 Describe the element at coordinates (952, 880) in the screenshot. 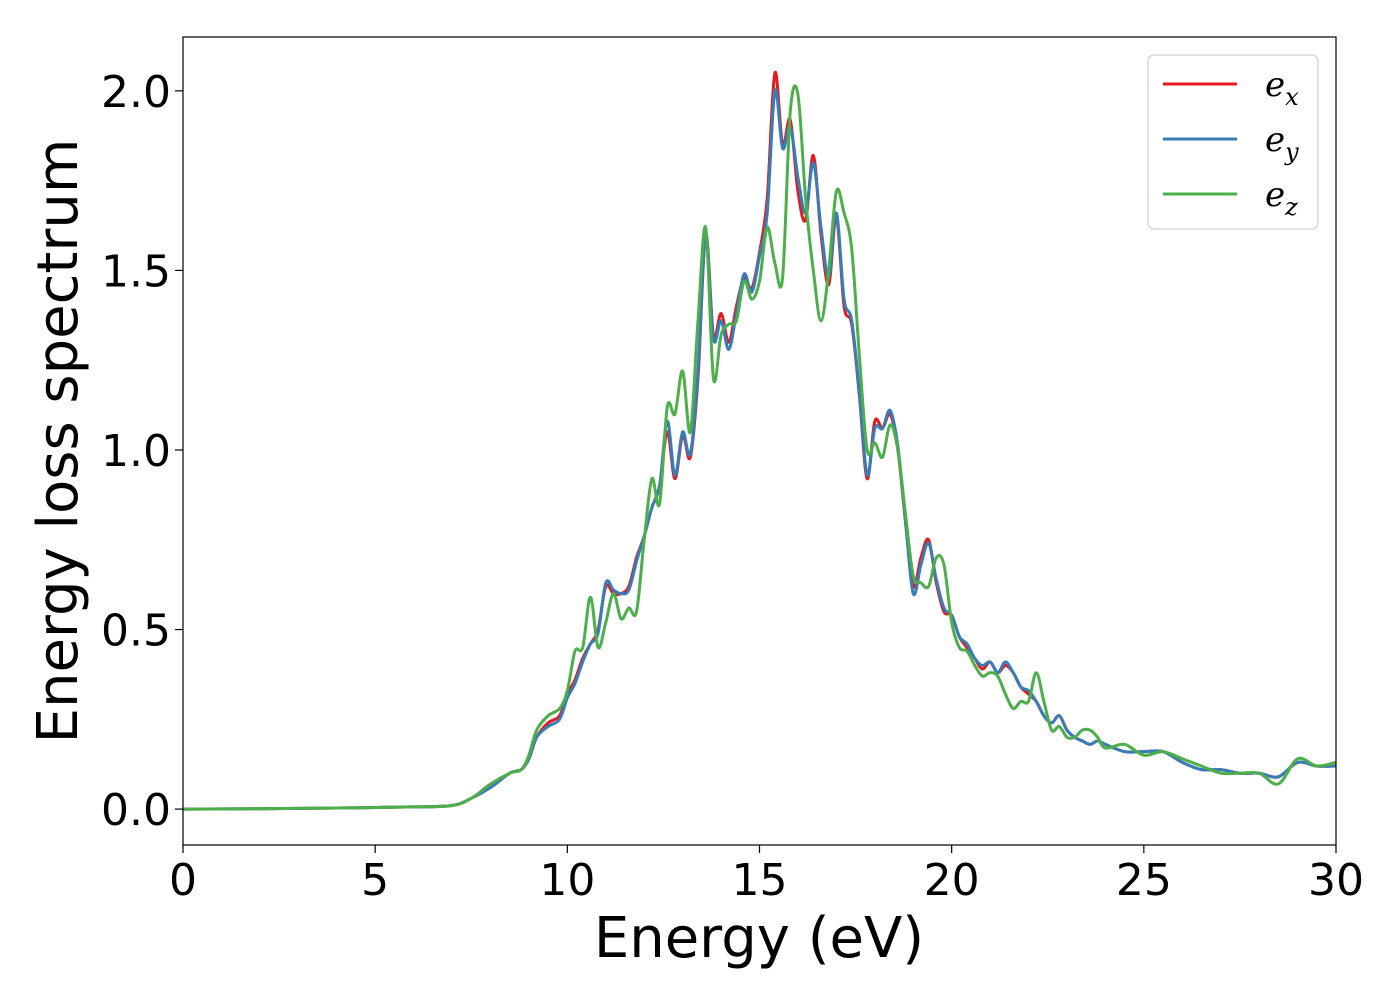

I see `x-tick-label: 20` at that location.